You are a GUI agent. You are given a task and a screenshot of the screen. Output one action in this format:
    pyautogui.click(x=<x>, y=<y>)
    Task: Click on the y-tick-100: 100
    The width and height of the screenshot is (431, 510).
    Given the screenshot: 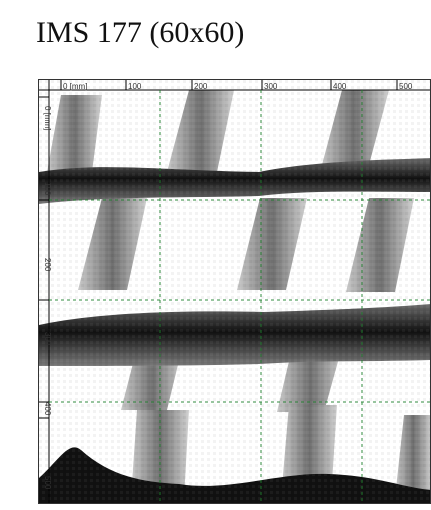 What is the action you would take?
    pyautogui.click(x=47, y=189)
    